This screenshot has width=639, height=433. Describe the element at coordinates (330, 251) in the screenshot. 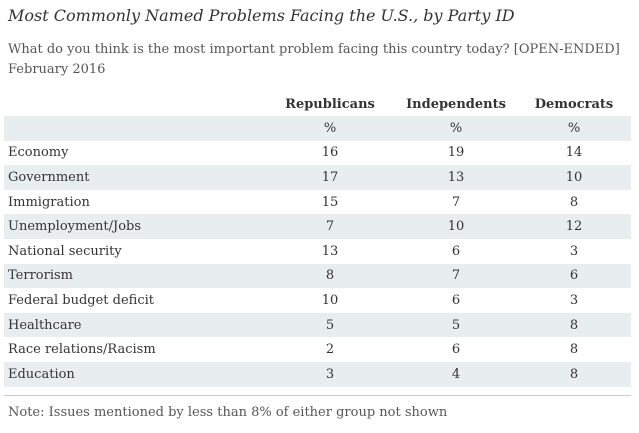

I see `value-republicans: 13` at that location.